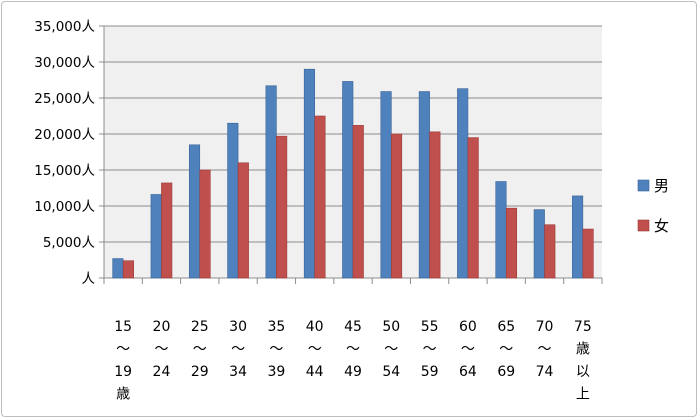 This screenshot has height=420, width=700. What do you see at coordinates (468, 372) in the screenshot?
I see `x-tick-label: 64` at bounding box center [468, 372].